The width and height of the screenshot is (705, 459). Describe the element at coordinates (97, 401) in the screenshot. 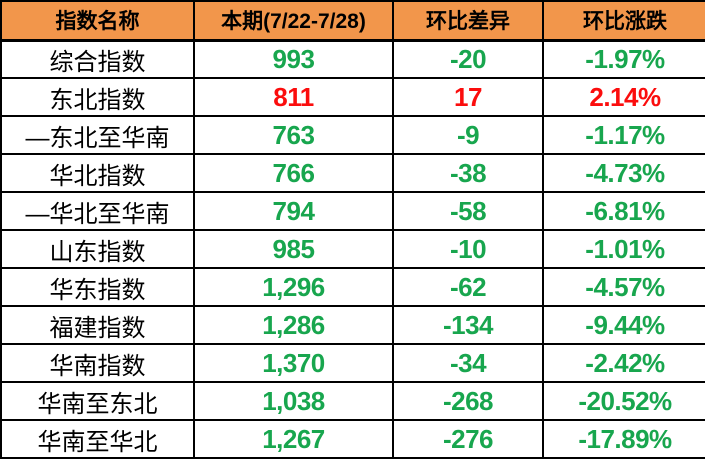

I see `index-name-cell: 华南至东北` at that location.